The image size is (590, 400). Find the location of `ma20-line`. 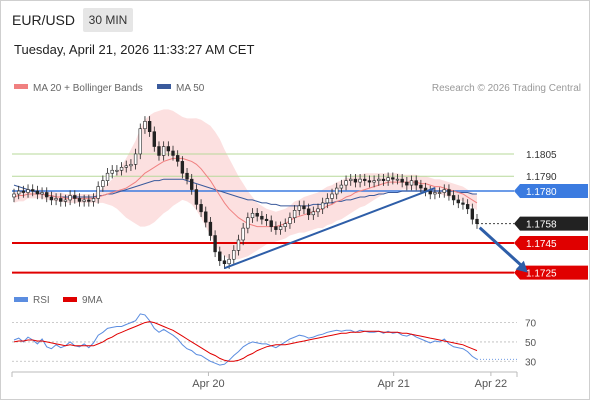

ma20-line is located at coordinates (245, 192).